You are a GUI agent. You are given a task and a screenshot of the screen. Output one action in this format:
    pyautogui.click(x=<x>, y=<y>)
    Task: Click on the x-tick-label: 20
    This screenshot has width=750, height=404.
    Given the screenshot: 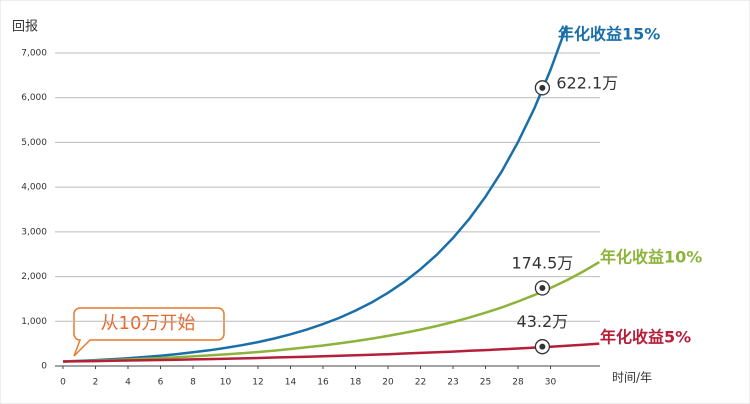 What is the action you would take?
    pyautogui.click(x=388, y=383)
    